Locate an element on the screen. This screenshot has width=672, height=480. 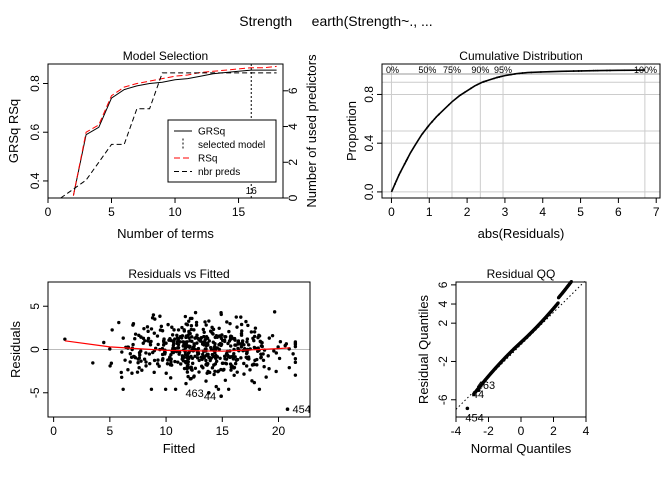
legend-label: RSq is located at coordinates (207, 159).